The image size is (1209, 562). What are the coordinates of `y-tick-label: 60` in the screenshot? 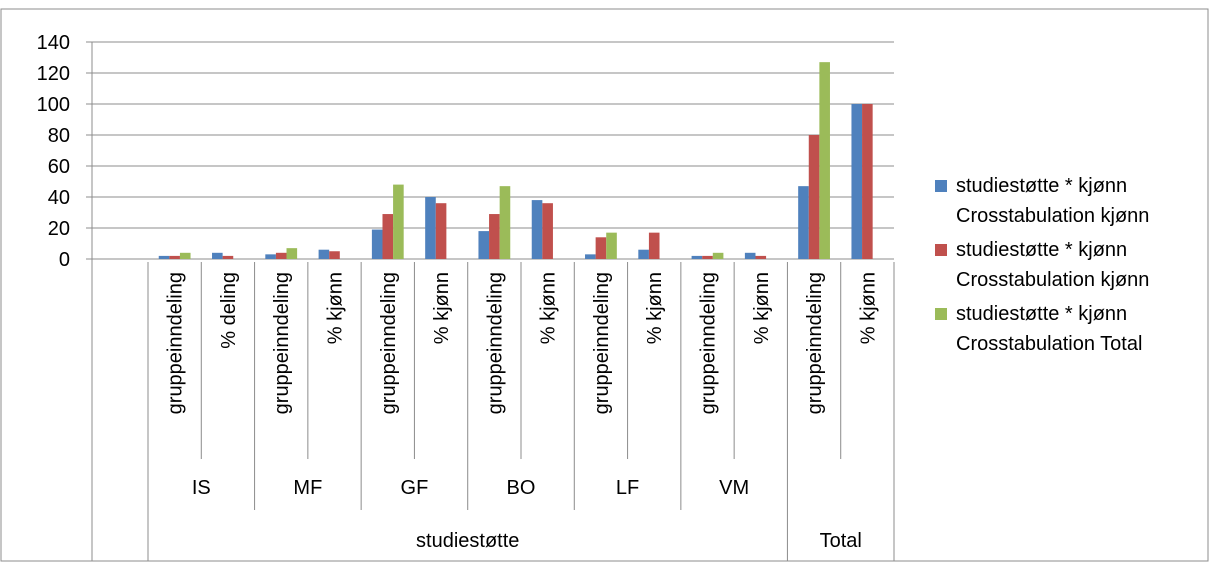 It's located at (59, 167).